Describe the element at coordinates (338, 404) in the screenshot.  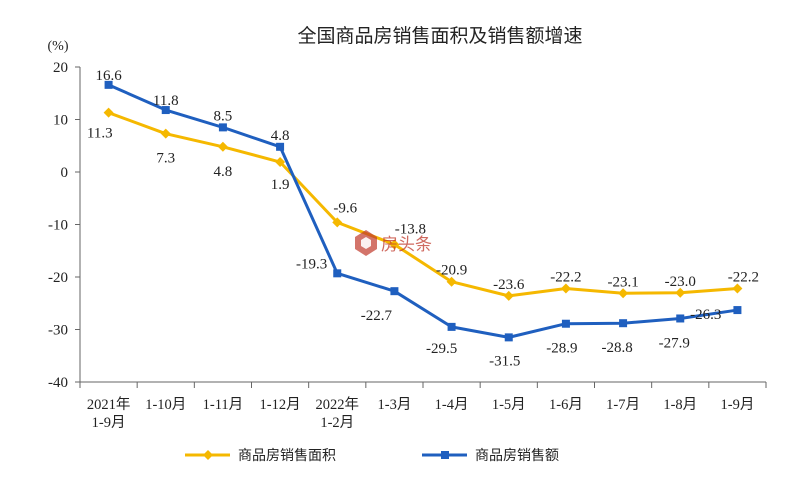
I see `x-tick-label: 2022年` at that location.